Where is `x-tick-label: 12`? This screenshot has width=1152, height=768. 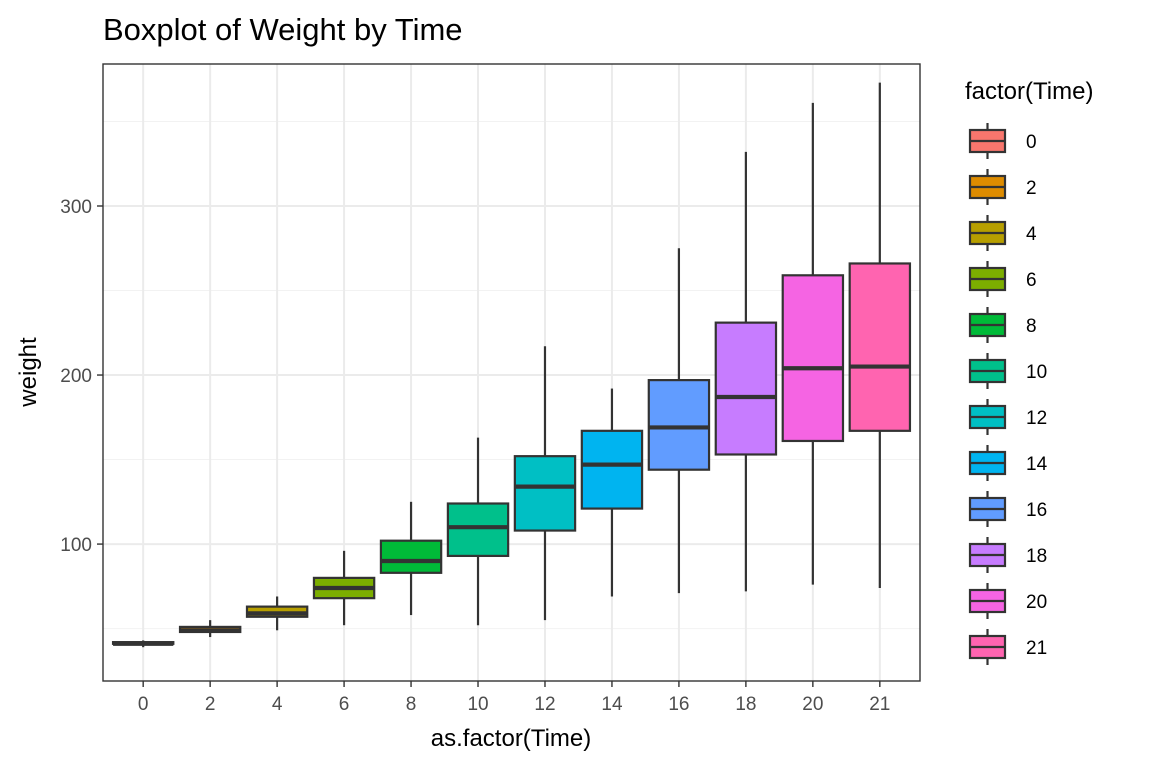
x-tick-label: 12 is located at coordinates (544, 704).